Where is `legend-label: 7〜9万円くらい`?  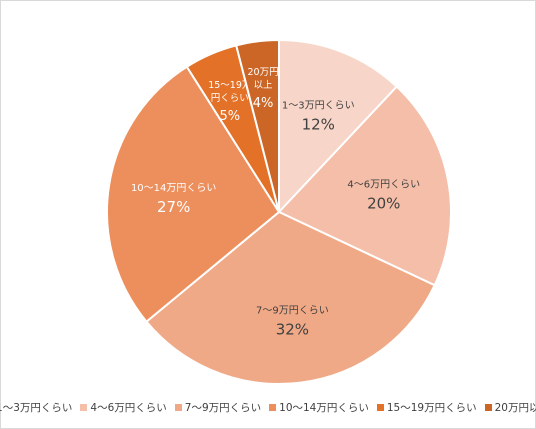 legend-label: 7〜9万円くらい is located at coordinates (223, 407).